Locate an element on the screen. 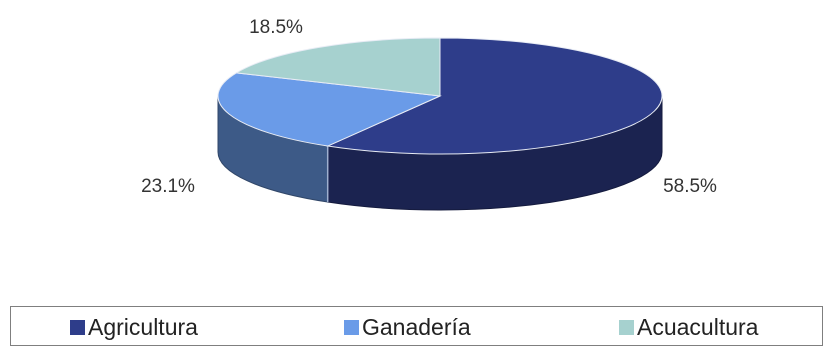 Image resolution: width=829 pixels, height=349 pixels. chart-legend: Agricultura Ganadería Acuacultura is located at coordinates (416, 326).